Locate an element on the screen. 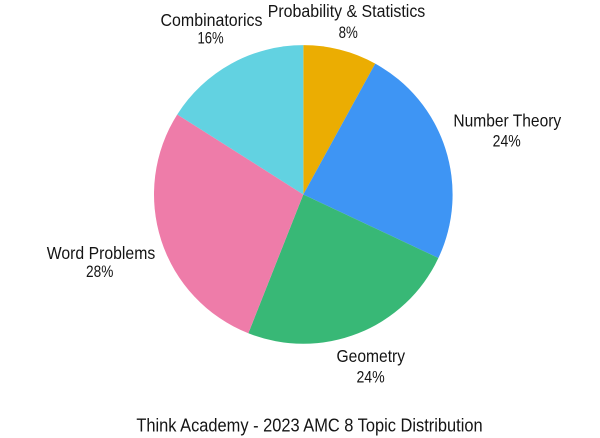 Image resolution: width=600 pixels, height=438 pixels. svg-text: 8% is located at coordinates (348, 32).